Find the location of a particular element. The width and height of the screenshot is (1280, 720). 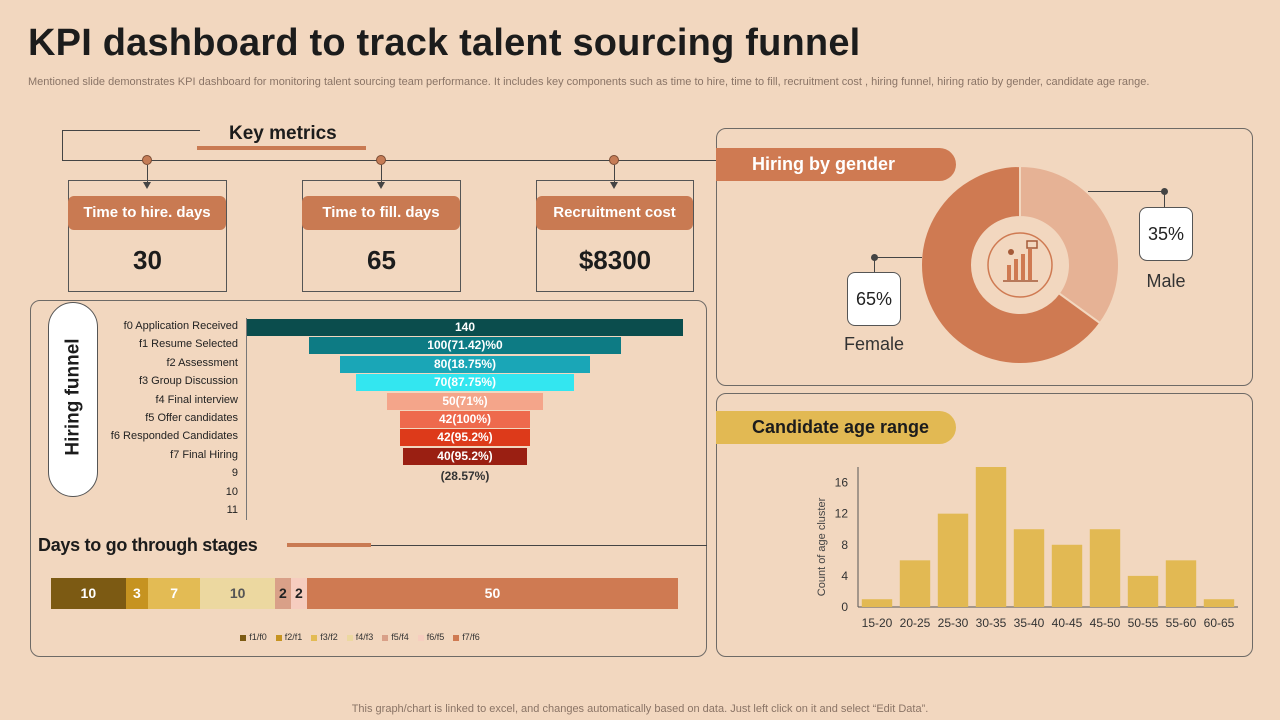

kpi-card-time-to-hire is located at coordinates (147, 236).